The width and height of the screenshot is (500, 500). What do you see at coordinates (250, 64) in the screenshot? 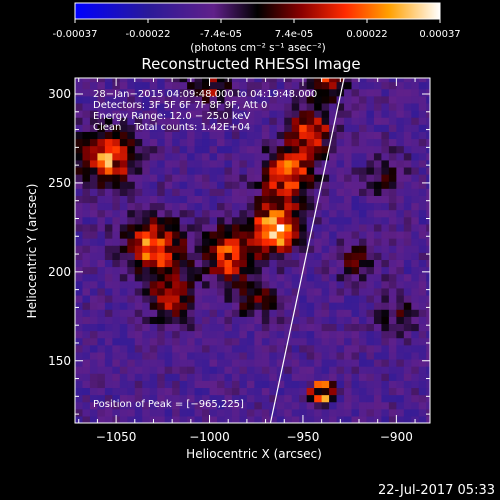
I see `chart-title: Reconstructed RHESSI Image` at bounding box center [250, 64].